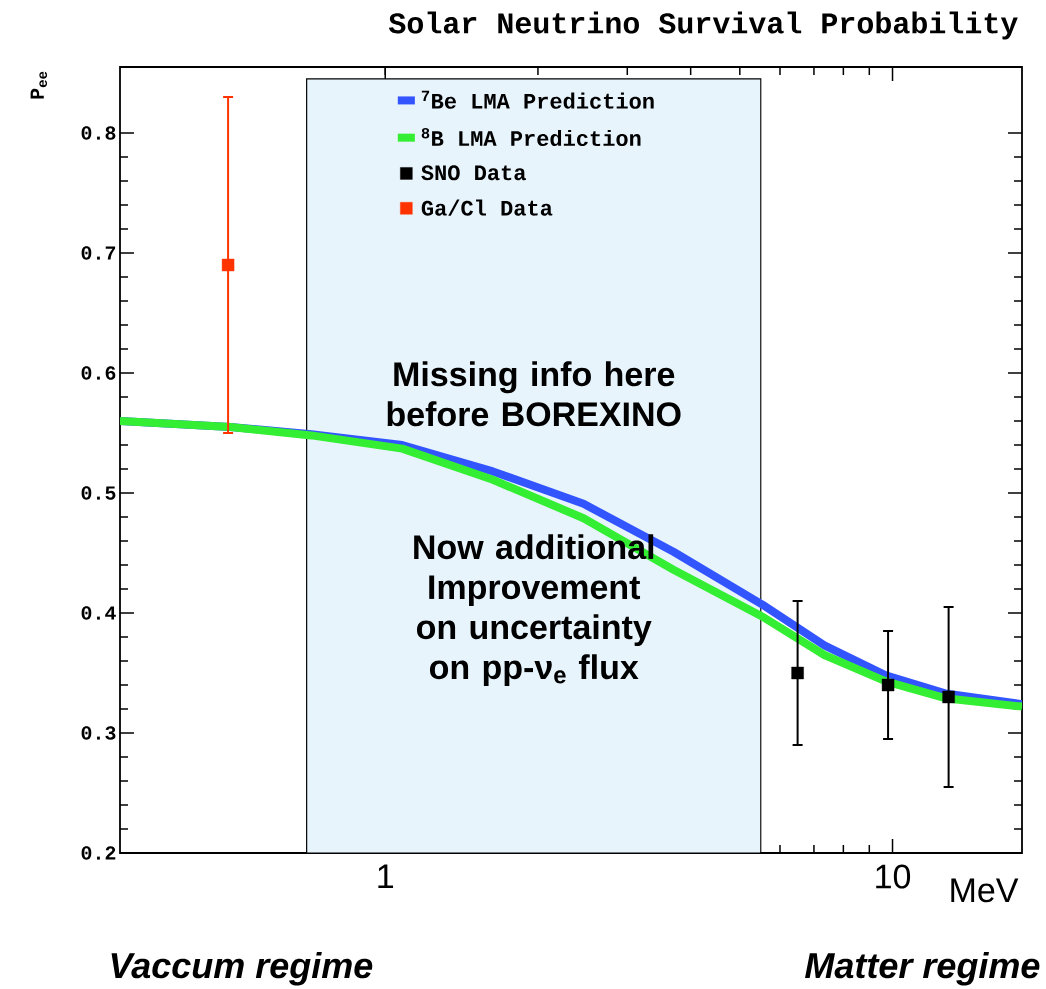 This screenshot has height=989, width=1046. Describe the element at coordinates (386, 876) in the screenshot. I see `x-tick-label: 1` at that location.